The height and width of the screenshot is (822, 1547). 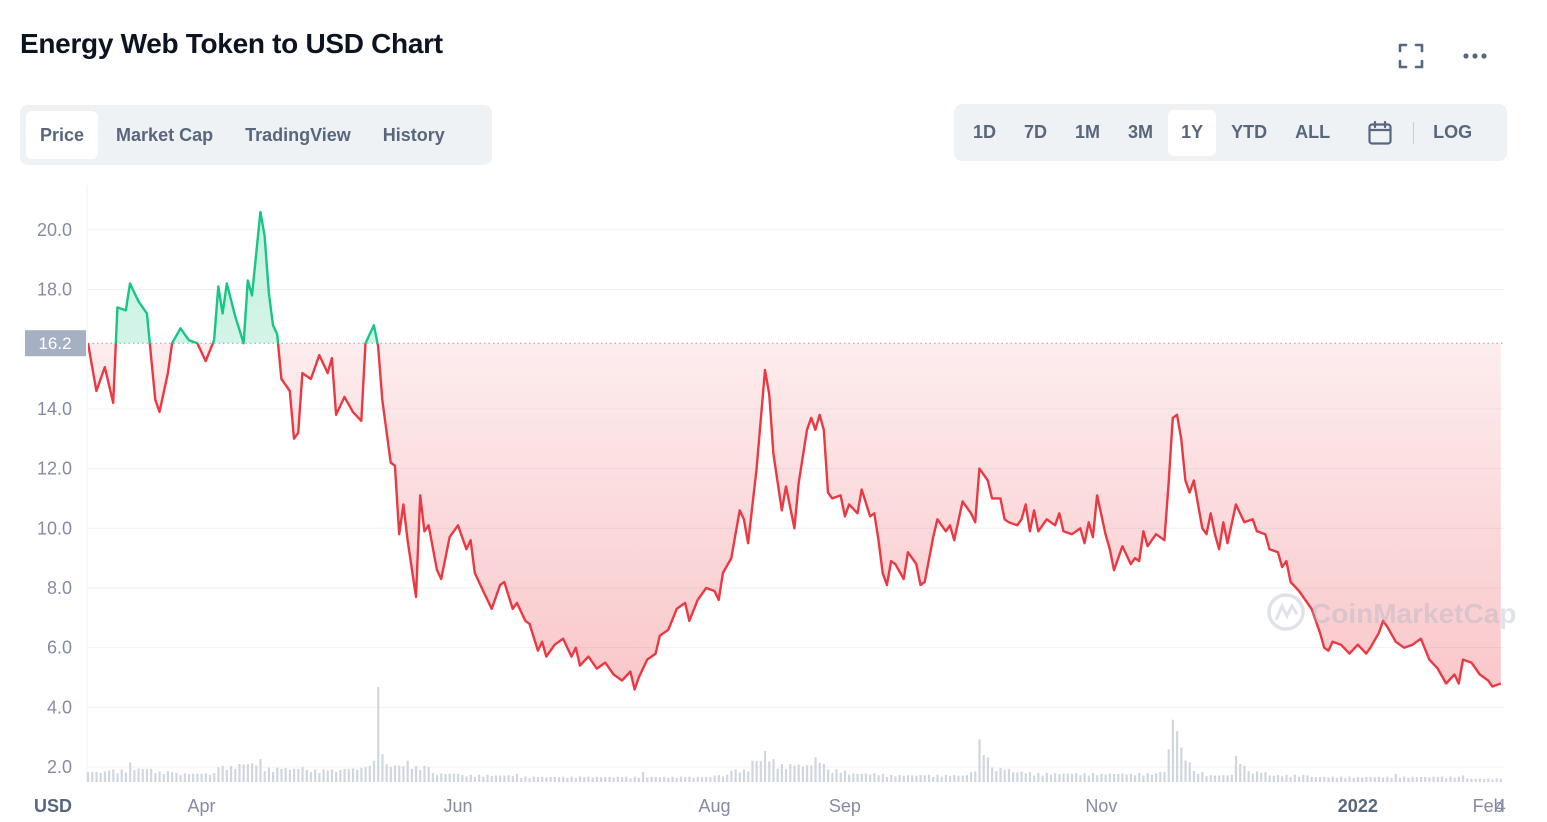 I want to click on y-tick-label: 20.0, so click(x=54, y=230).